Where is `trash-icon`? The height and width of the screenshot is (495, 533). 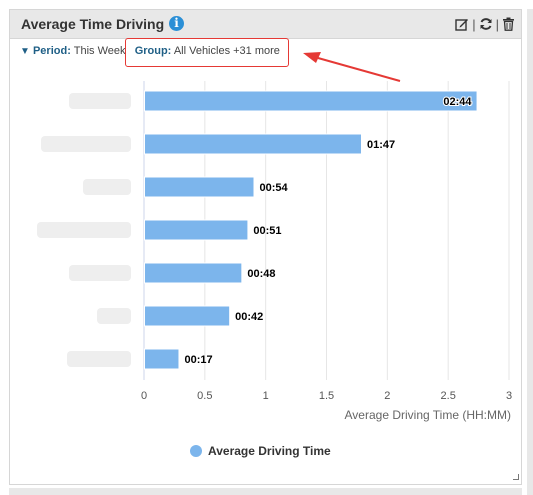
trash-icon is located at coordinates (508, 24).